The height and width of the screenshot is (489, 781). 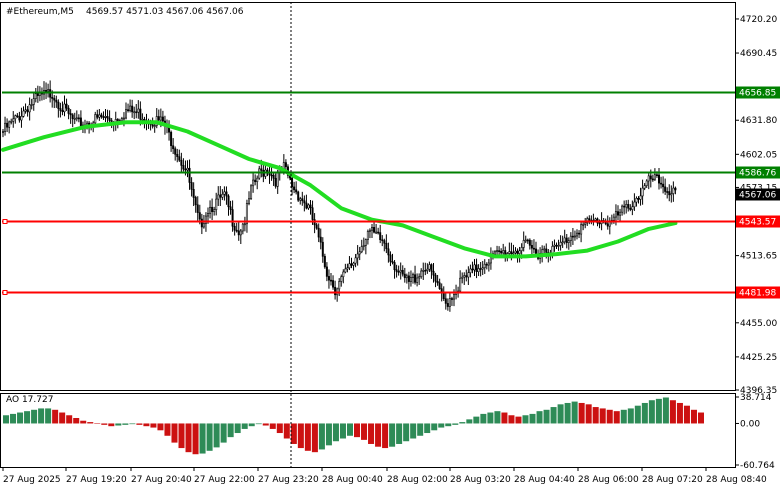 I want to click on time-tick-label: 27 Aug 20:40, so click(x=161, y=480).